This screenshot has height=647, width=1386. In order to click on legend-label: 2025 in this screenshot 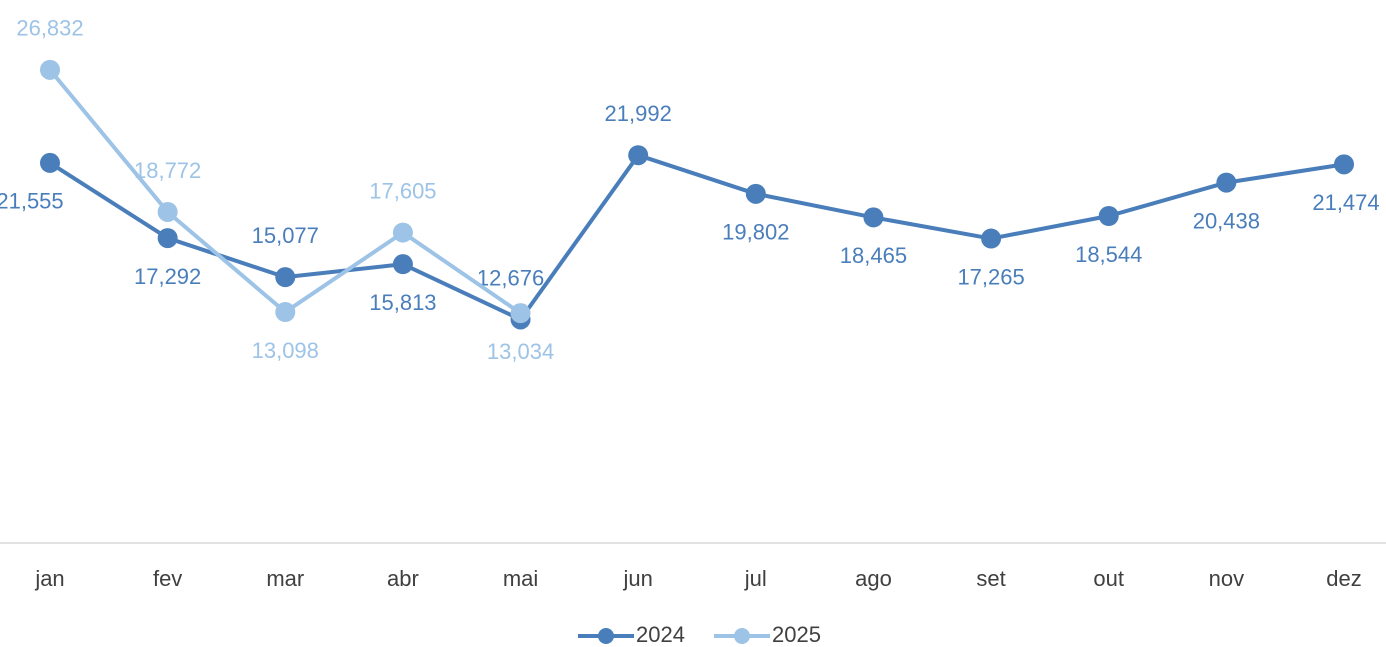, I will do `click(796, 634)`.